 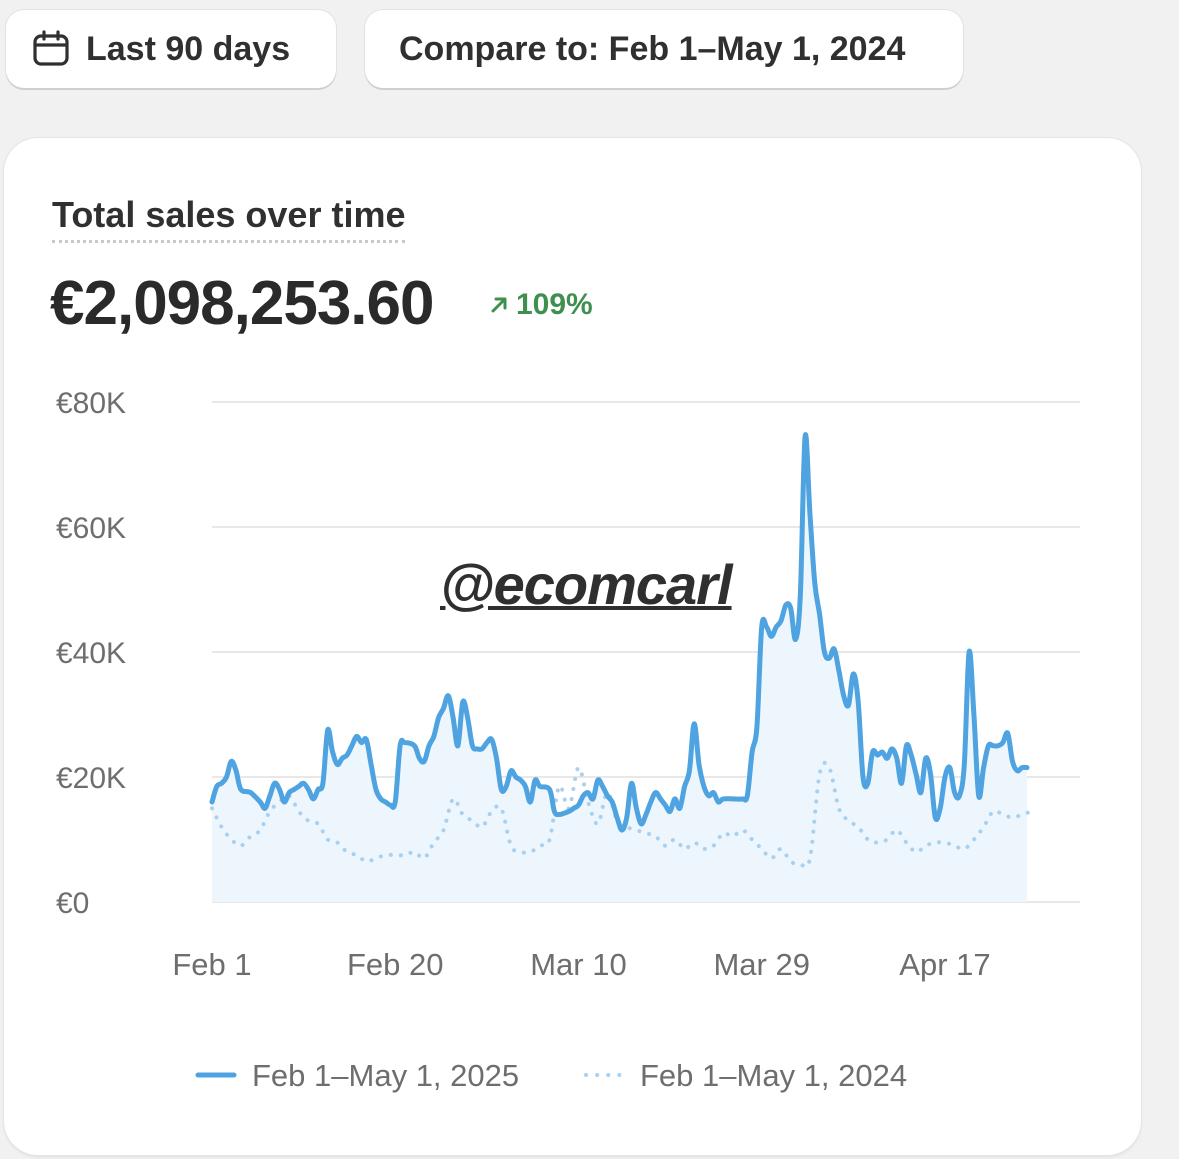 I want to click on x-axis-ticks: Feb 1 Feb 20 Mar 10 Mar 29 Apr 17, so click(x=581, y=964).